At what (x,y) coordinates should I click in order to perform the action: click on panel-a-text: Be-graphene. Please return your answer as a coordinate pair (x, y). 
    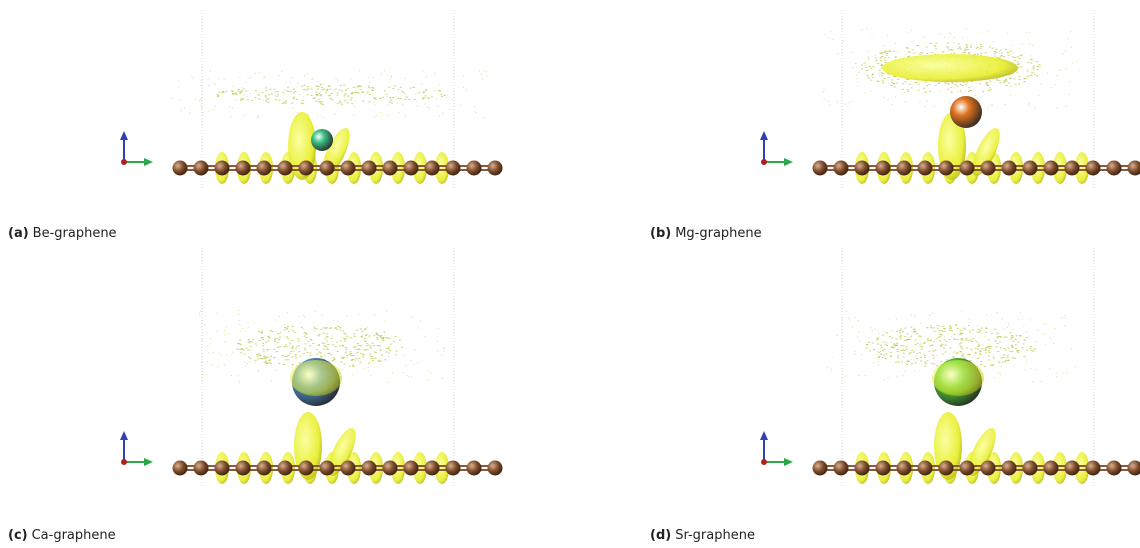
    Looking at the image, I should click on (74, 233).